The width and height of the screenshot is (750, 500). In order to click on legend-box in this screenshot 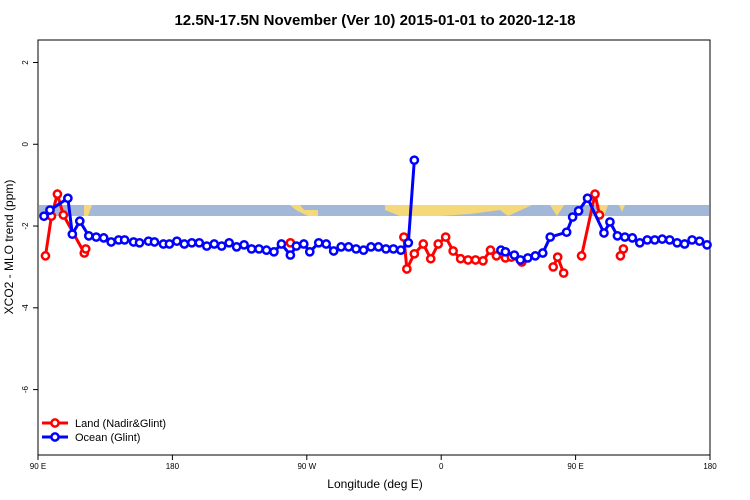, I will do `click(115, 430)`.